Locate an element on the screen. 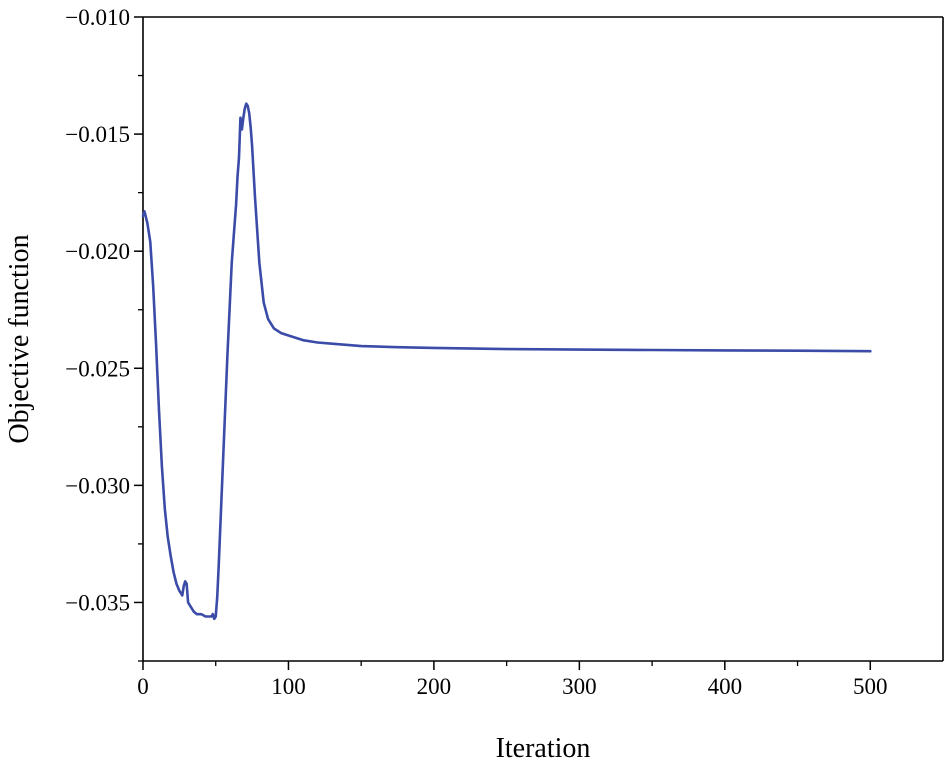 This screenshot has height=763, width=950. y-axis-label: Objective function is located at coordinates (19, 338).